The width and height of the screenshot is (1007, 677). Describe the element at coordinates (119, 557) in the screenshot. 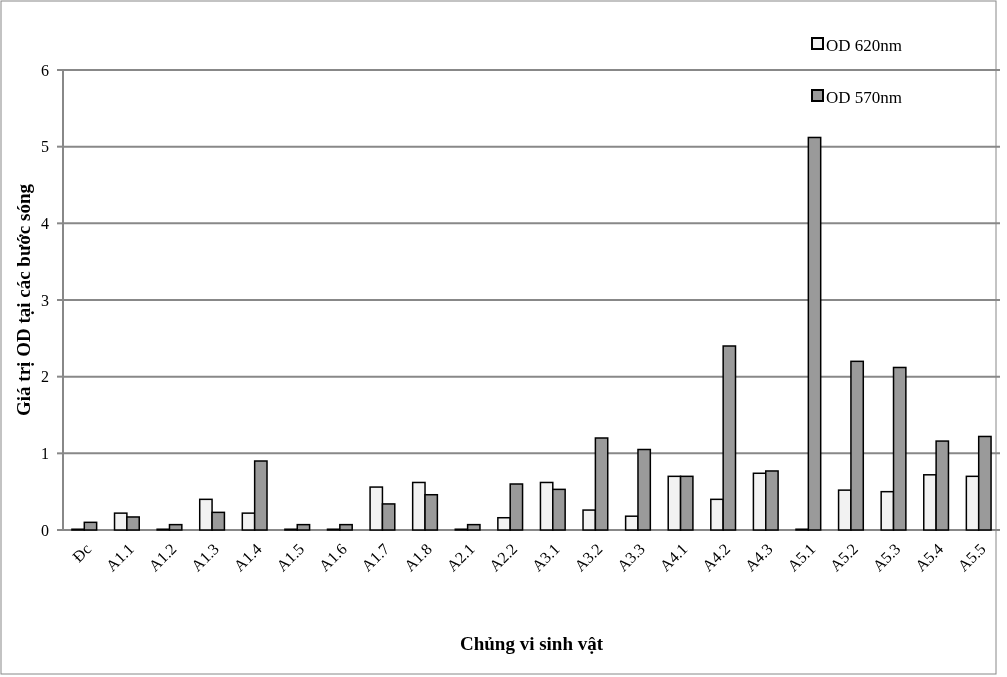

I see `x-tick-label: A1.1` at that location.